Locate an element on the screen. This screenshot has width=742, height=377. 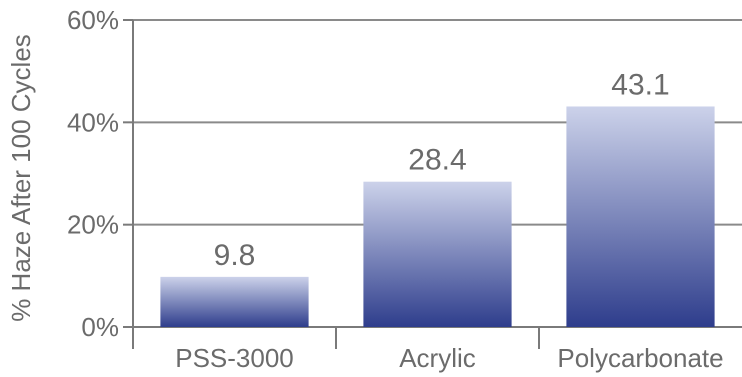
x-tick-label: Polycarbonate is located at coordinates (640, 358).